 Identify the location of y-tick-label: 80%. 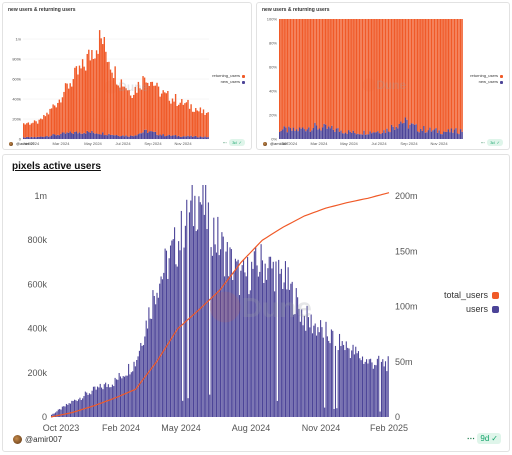
(273, 43).